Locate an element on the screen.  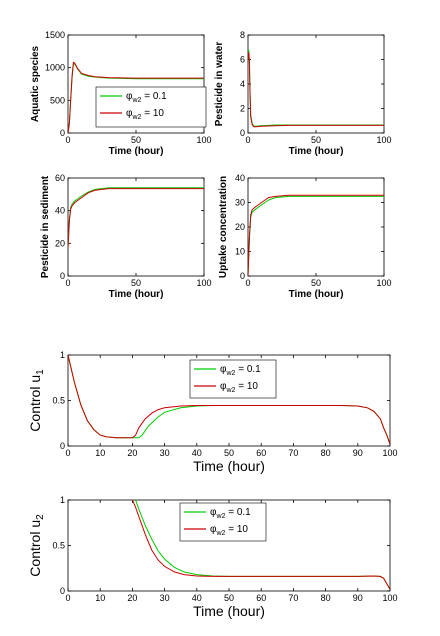
y-tick-label: 60 is located at coordinates (60, 178).